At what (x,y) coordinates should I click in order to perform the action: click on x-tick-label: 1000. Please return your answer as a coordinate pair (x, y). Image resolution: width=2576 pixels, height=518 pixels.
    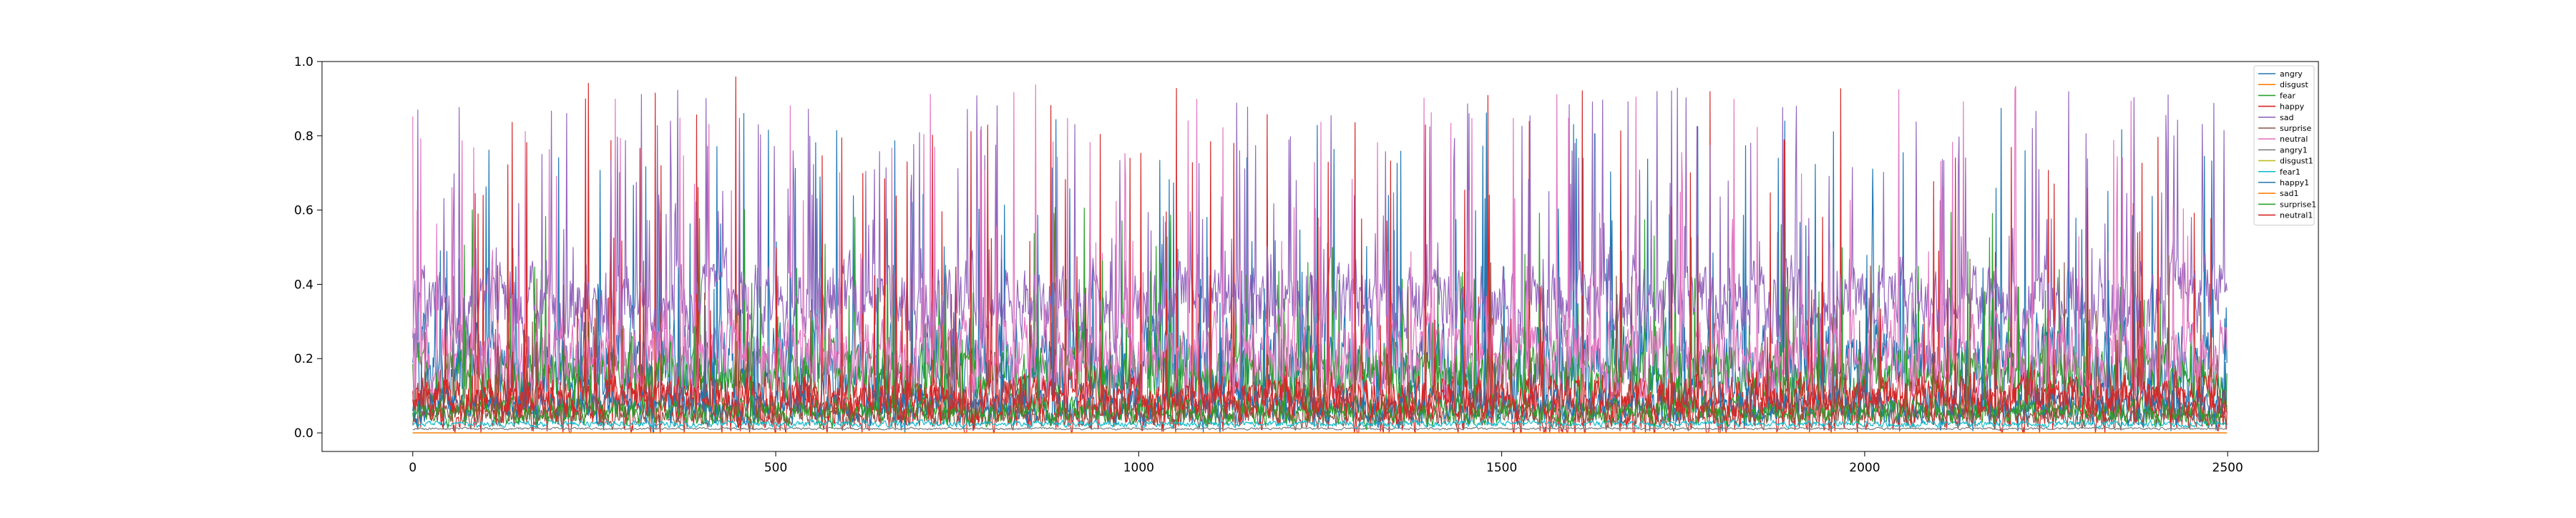
    Looking at the image, I should click on (1138, 468).